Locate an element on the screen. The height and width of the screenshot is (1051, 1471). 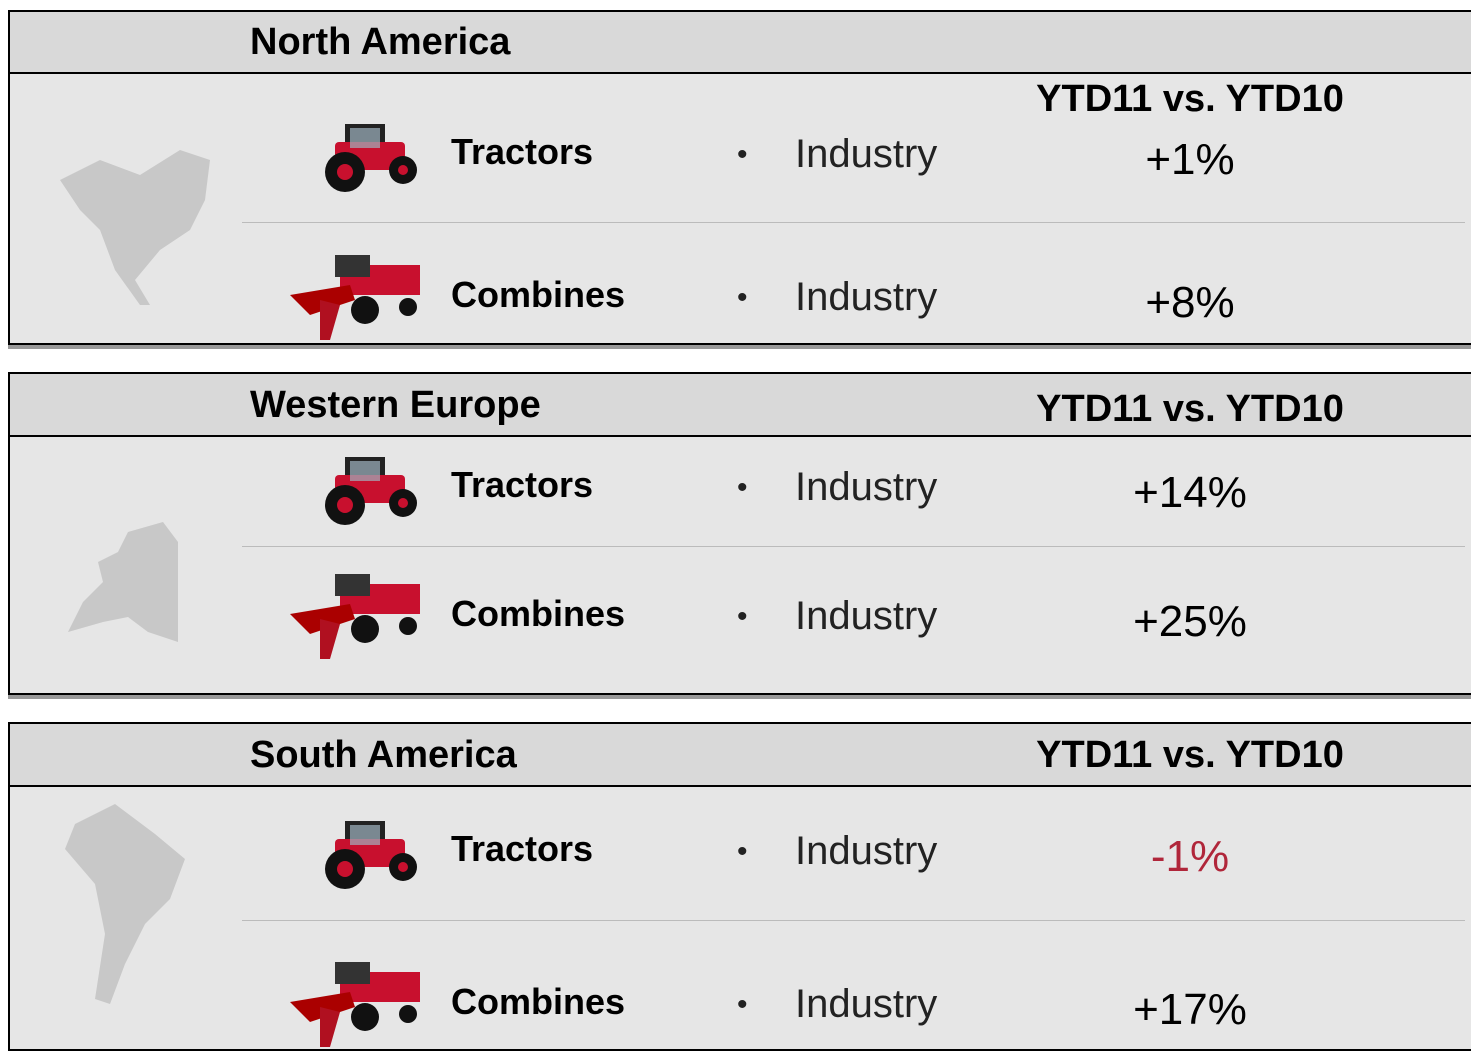
change-value: +8% is located at coordinates (1190, 302).